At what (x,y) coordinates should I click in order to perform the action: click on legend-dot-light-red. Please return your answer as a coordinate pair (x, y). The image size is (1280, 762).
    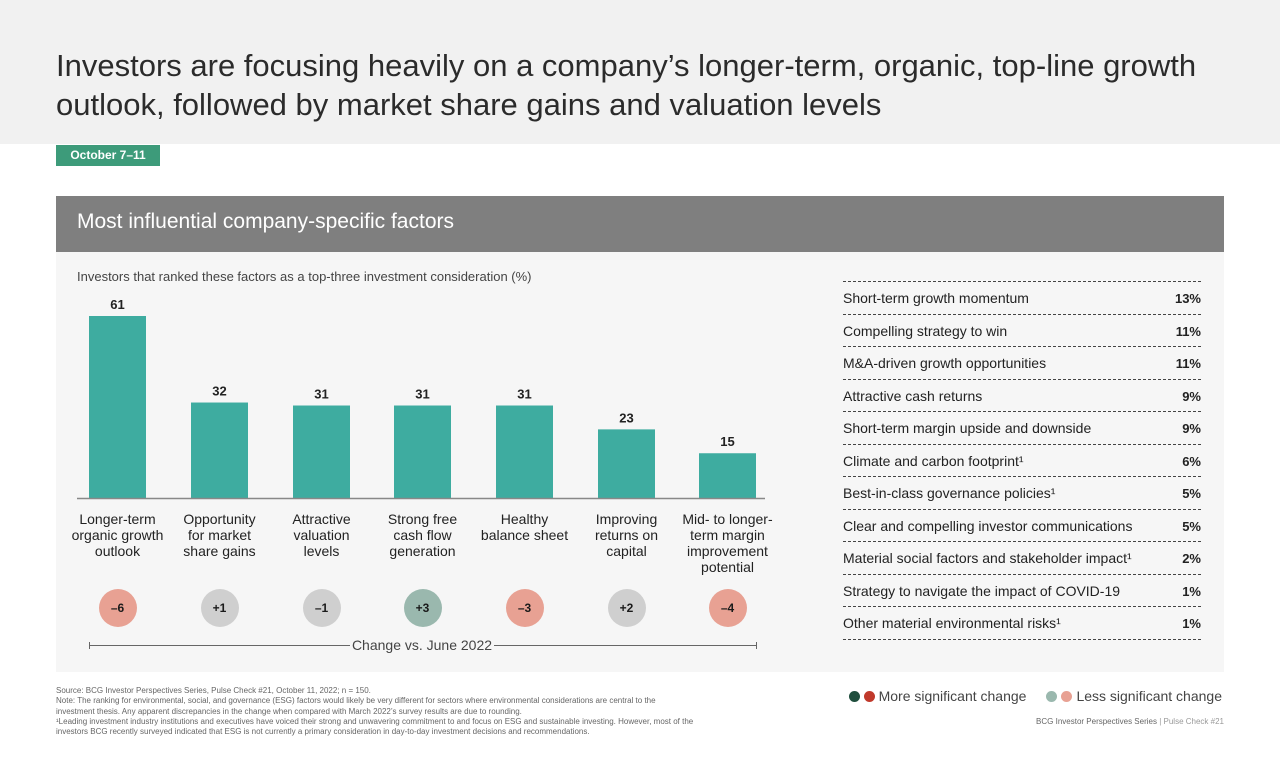
    Looking at the image, I should click on (1067, 696).